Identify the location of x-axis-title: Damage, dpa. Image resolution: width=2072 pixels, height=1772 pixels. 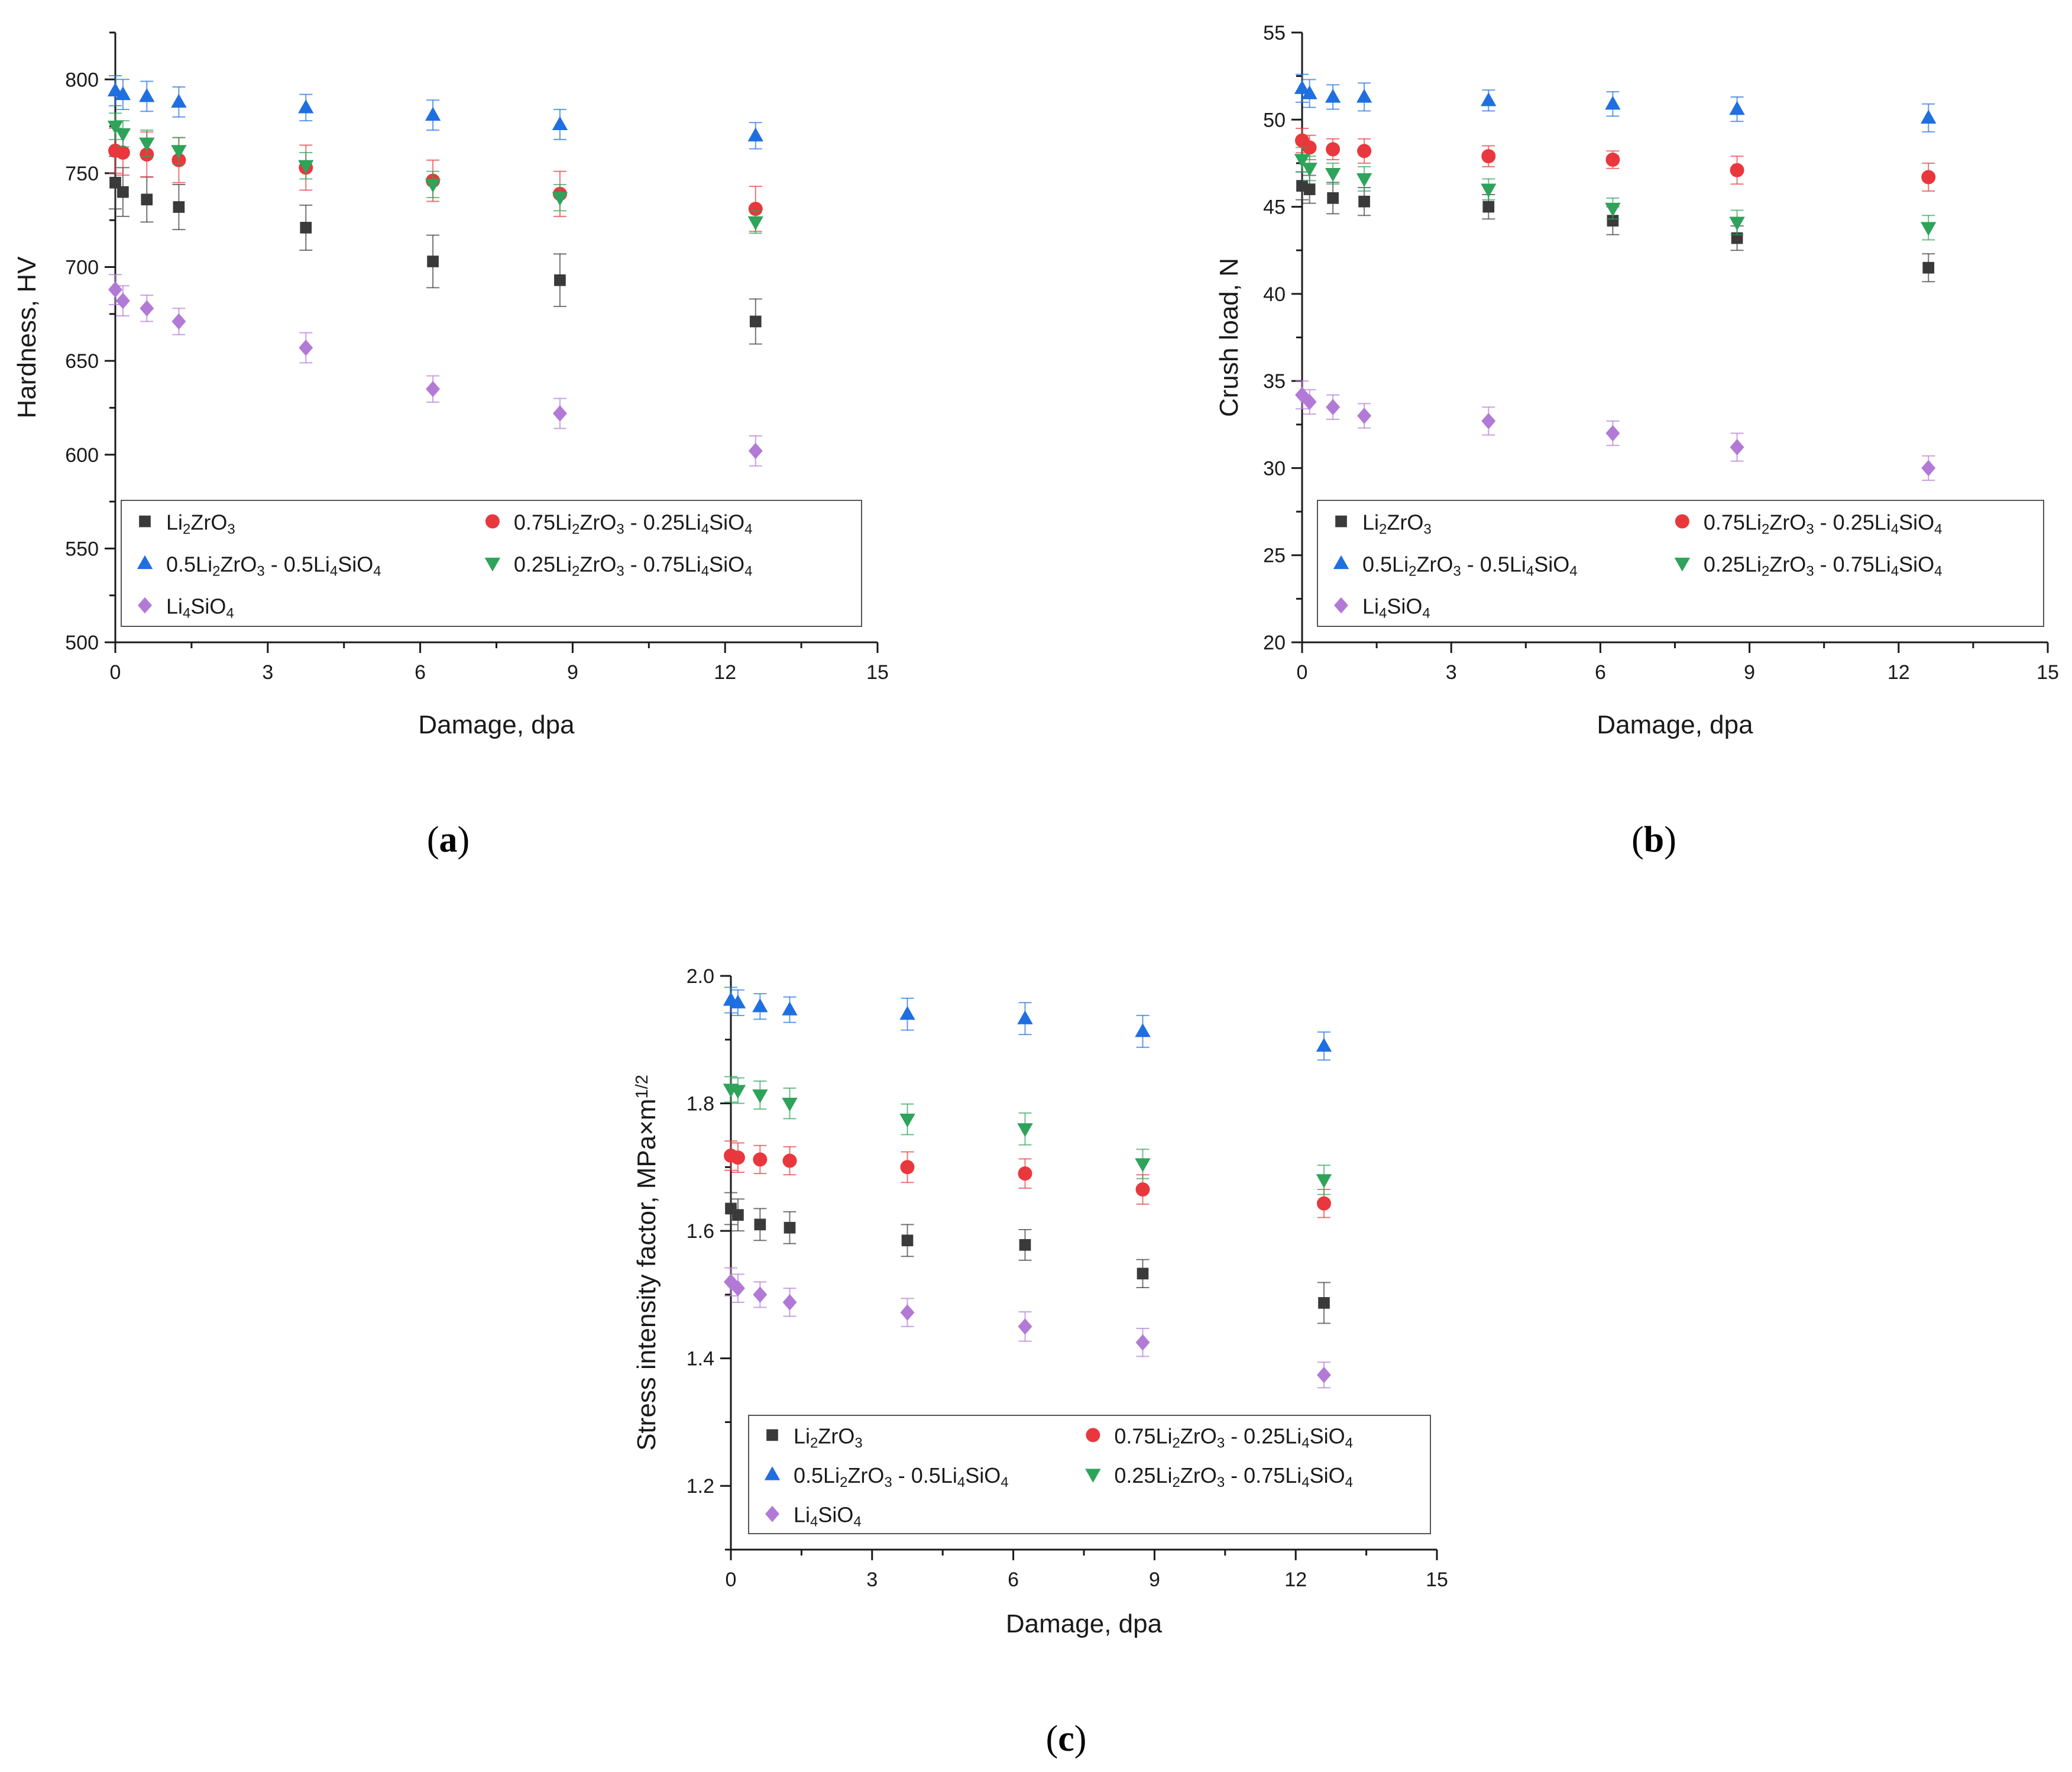
(1084, 1623).